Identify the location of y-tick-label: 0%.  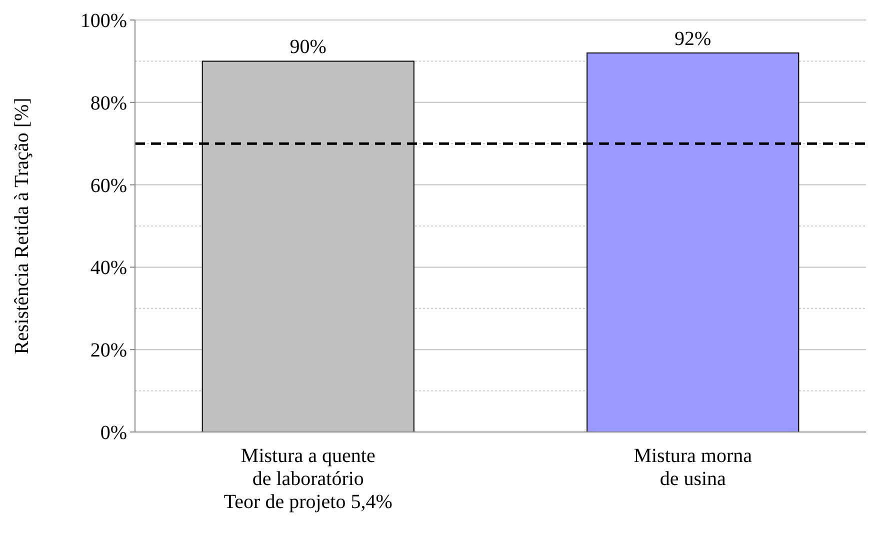
(113, 433).